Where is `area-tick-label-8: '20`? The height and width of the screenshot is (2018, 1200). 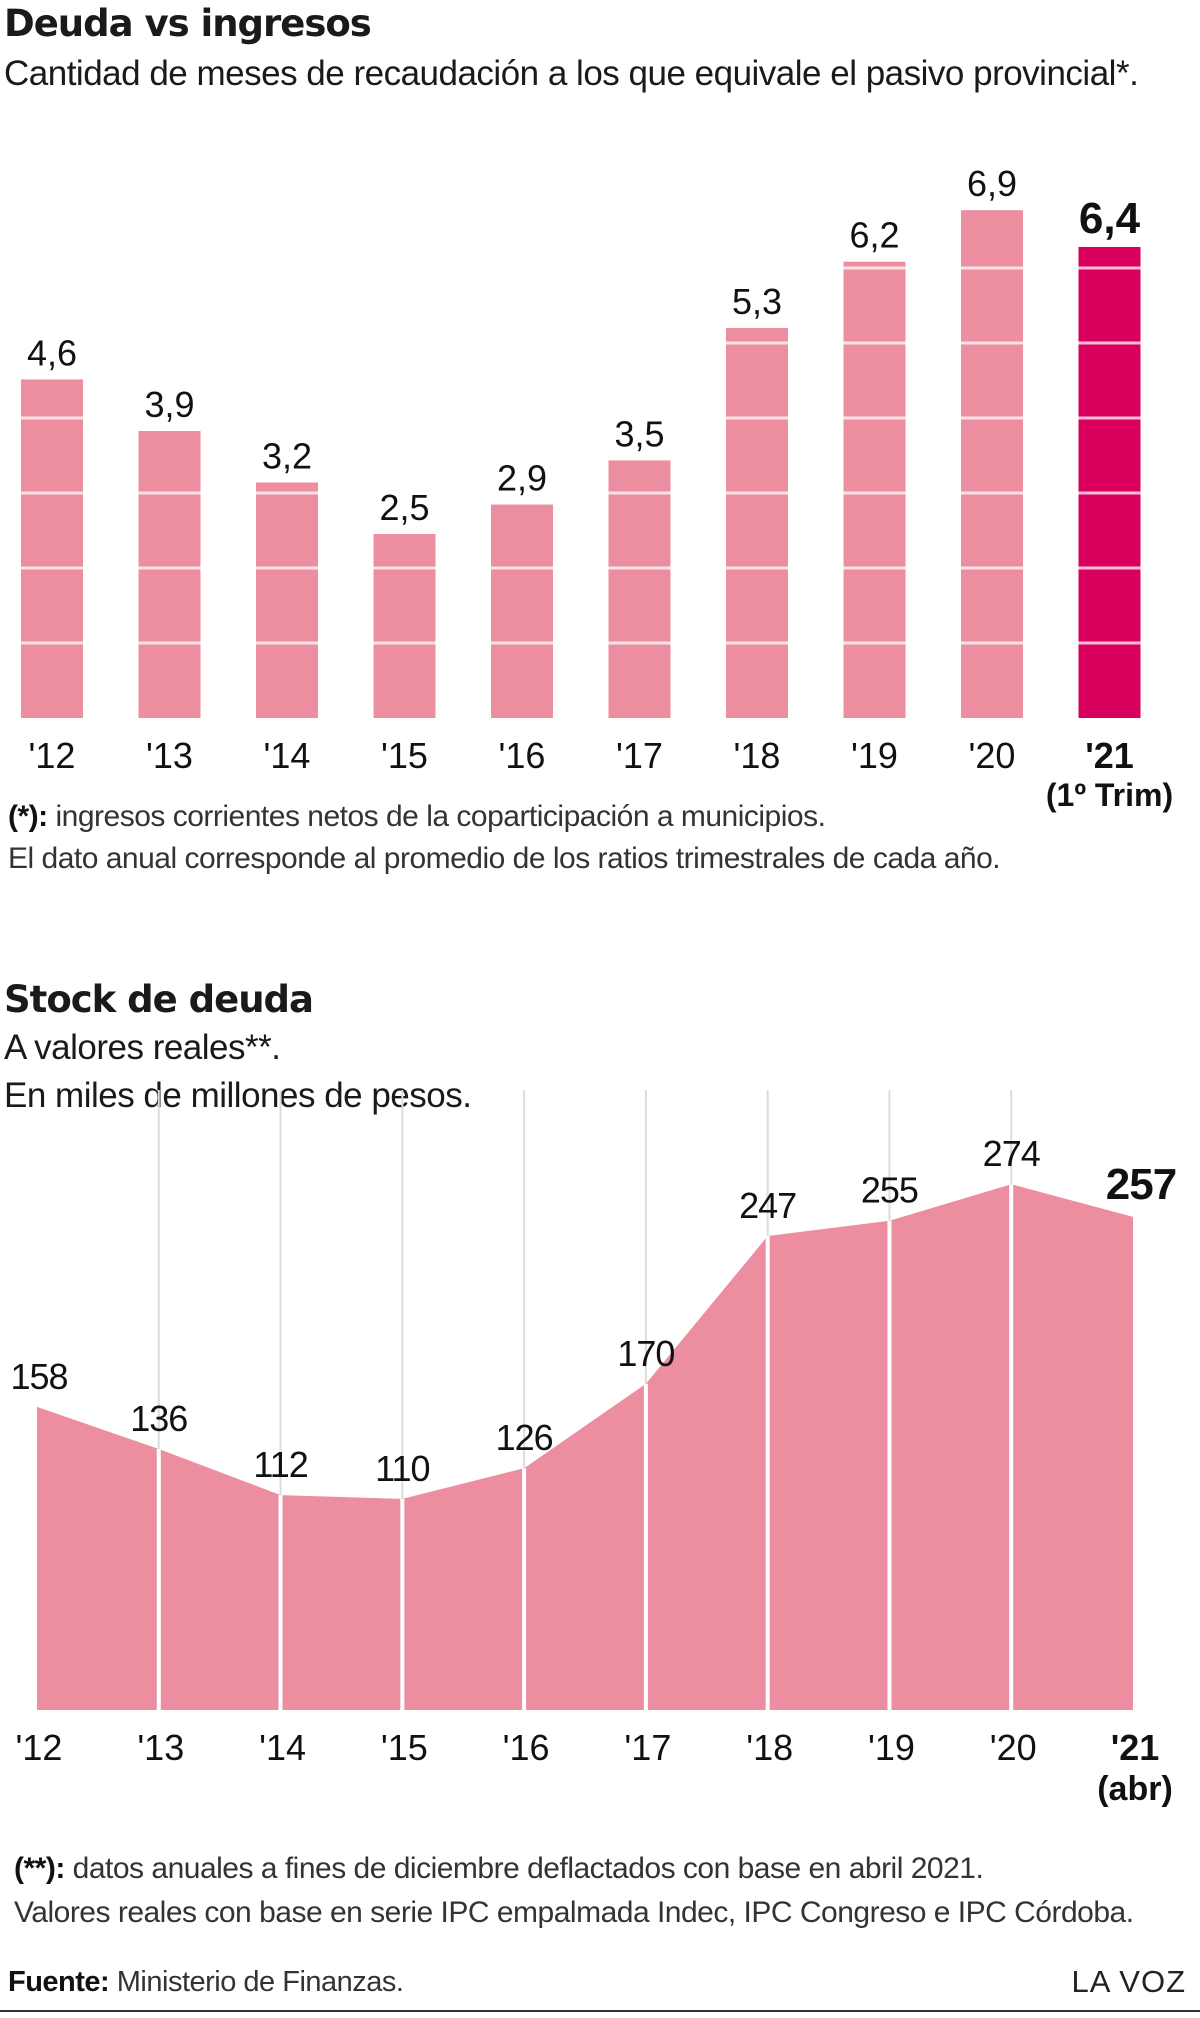
area-tick-label-8: '20 is located at coordinates (1013, 1747).